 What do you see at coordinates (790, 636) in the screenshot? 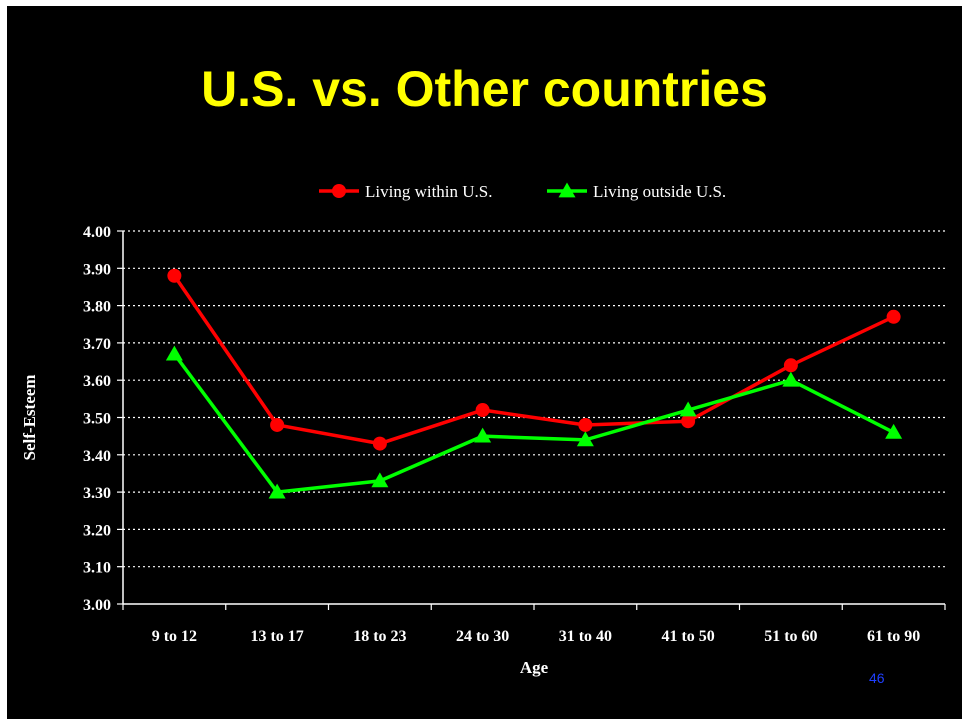
I see `x-tick-label: 51 to 60` at bounding box center [790, 636].